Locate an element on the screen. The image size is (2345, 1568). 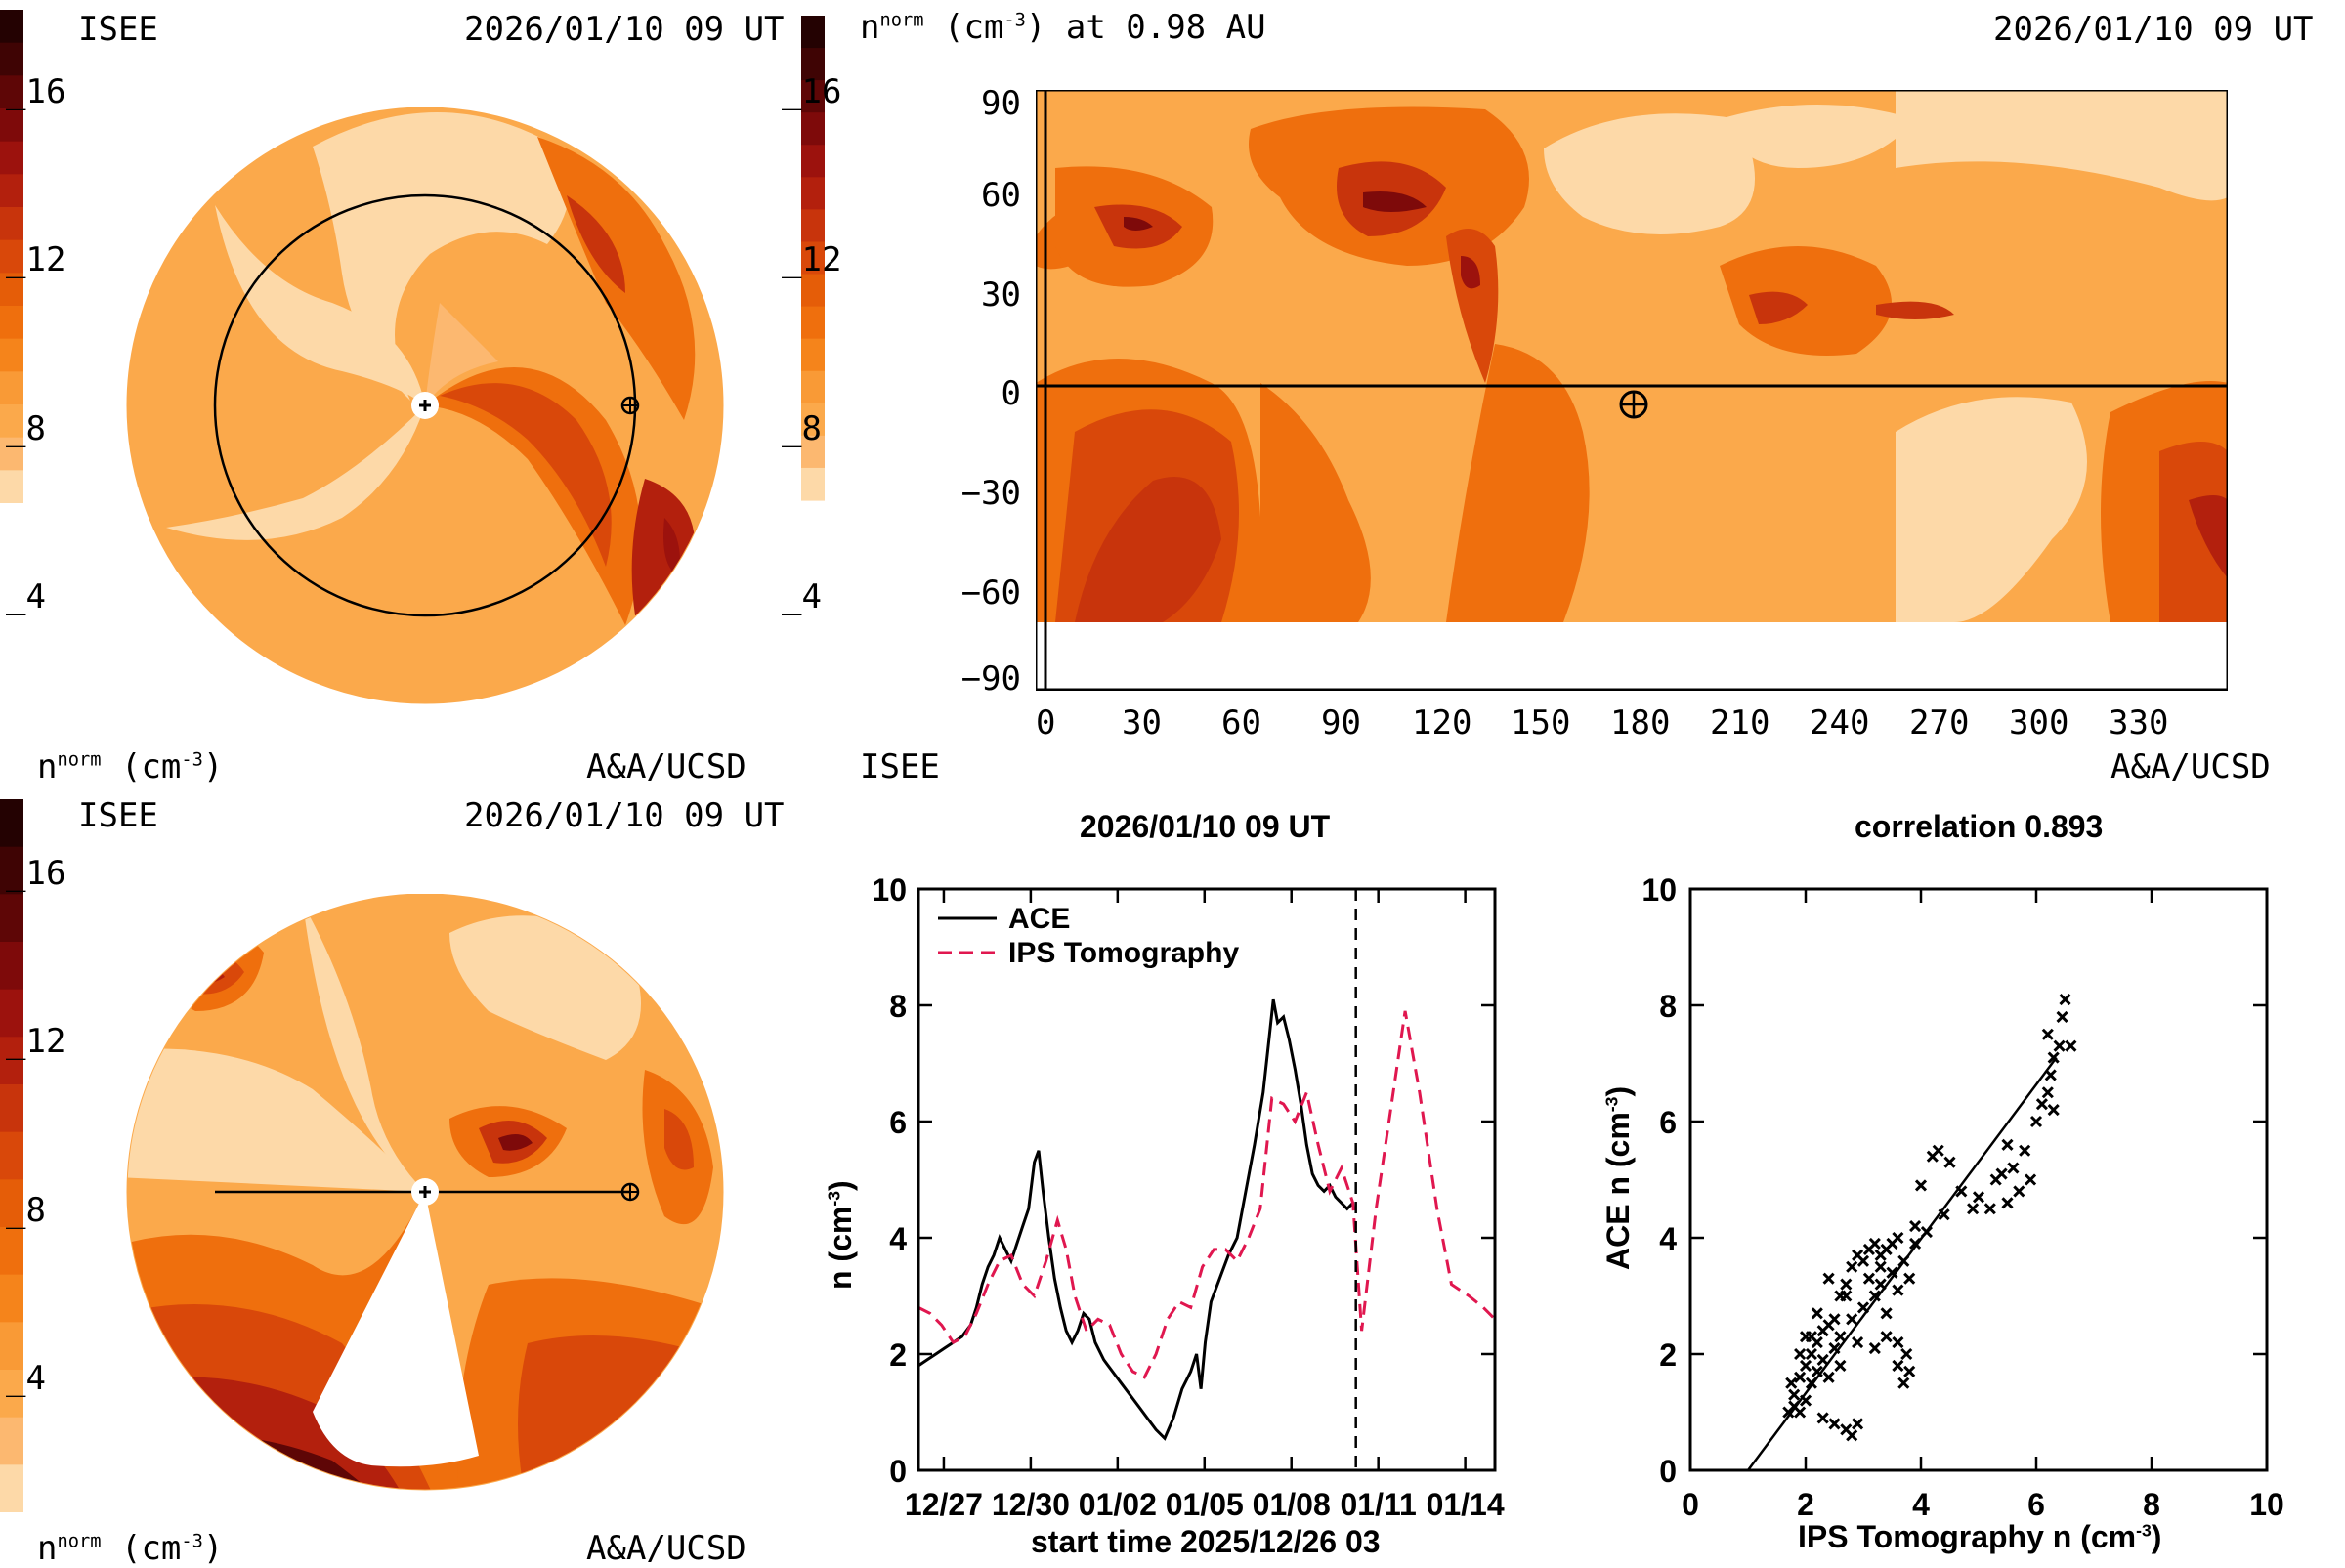
y-tick-label: 10 is located at coordinates (889, 890).